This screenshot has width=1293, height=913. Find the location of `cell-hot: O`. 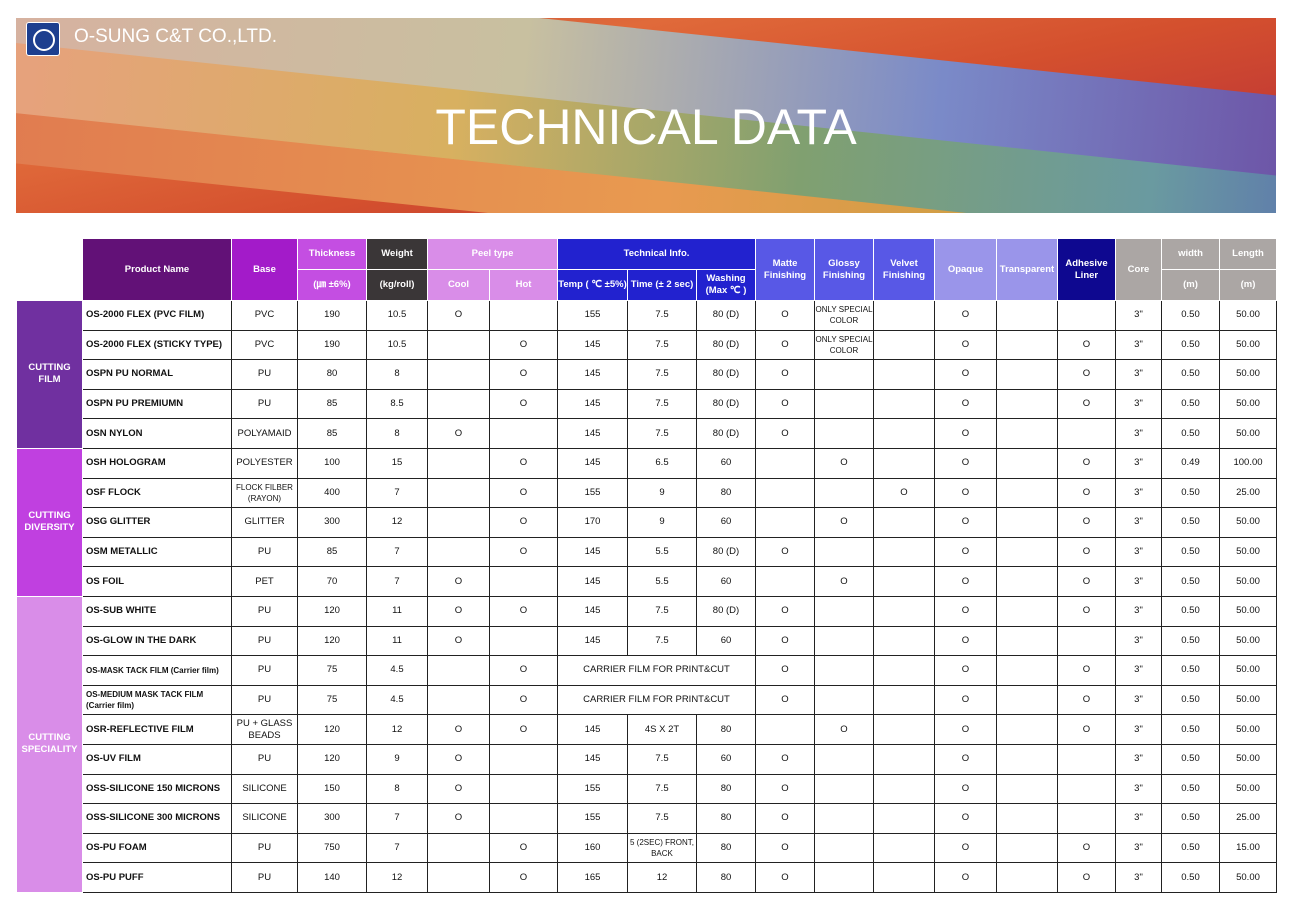

cell-hot: O is located at coordinates (523, 522).